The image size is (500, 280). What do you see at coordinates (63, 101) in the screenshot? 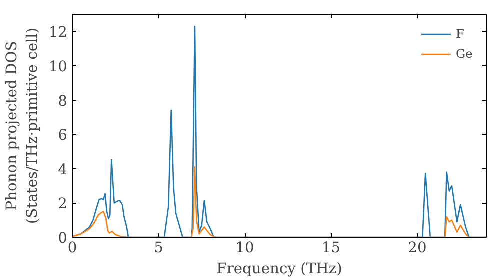
I see `y-tick-label: 8` at bounding box center [63, 101].